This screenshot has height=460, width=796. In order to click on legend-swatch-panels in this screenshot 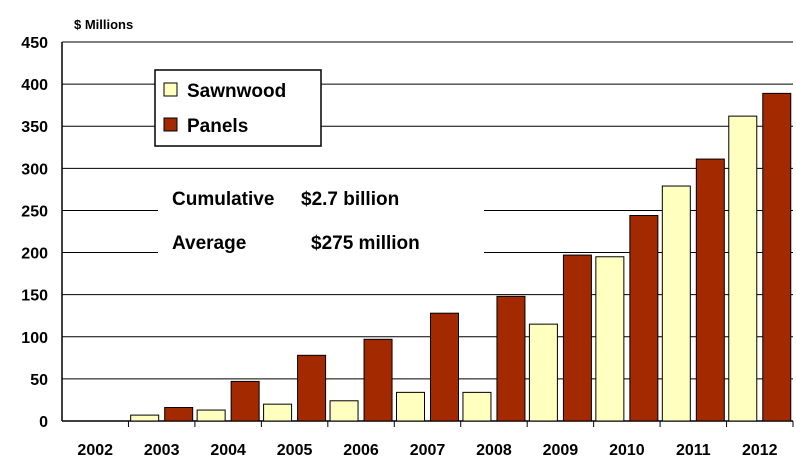, I will do `click(170, 124)`.